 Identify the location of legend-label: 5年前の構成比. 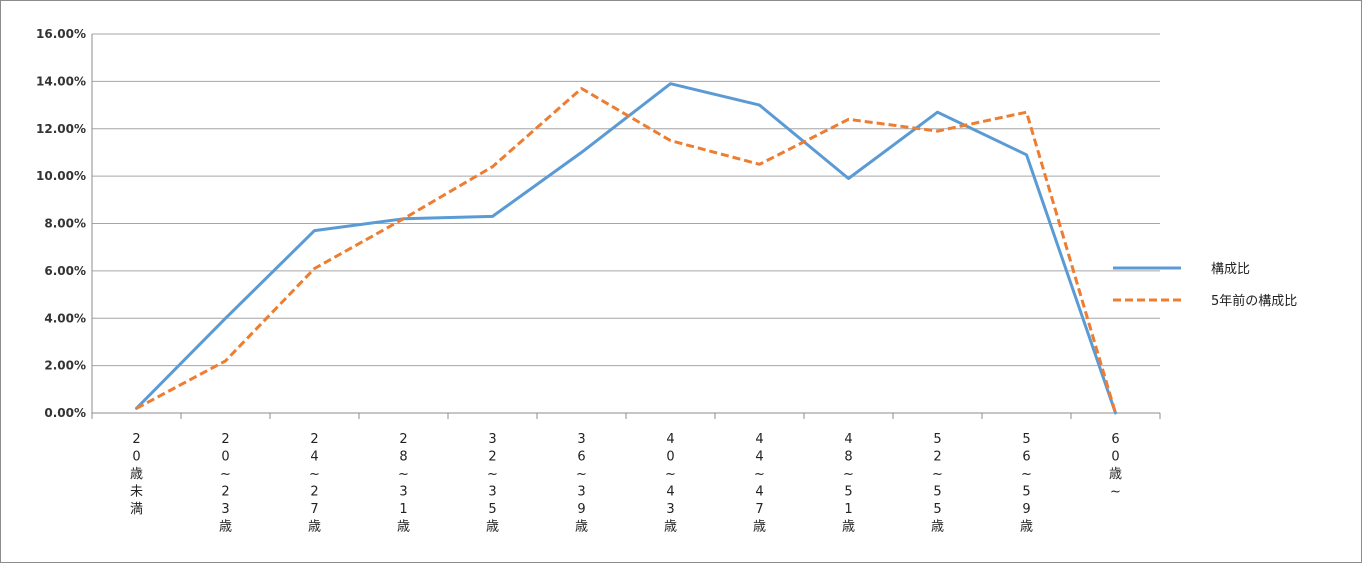
(1254, 301).